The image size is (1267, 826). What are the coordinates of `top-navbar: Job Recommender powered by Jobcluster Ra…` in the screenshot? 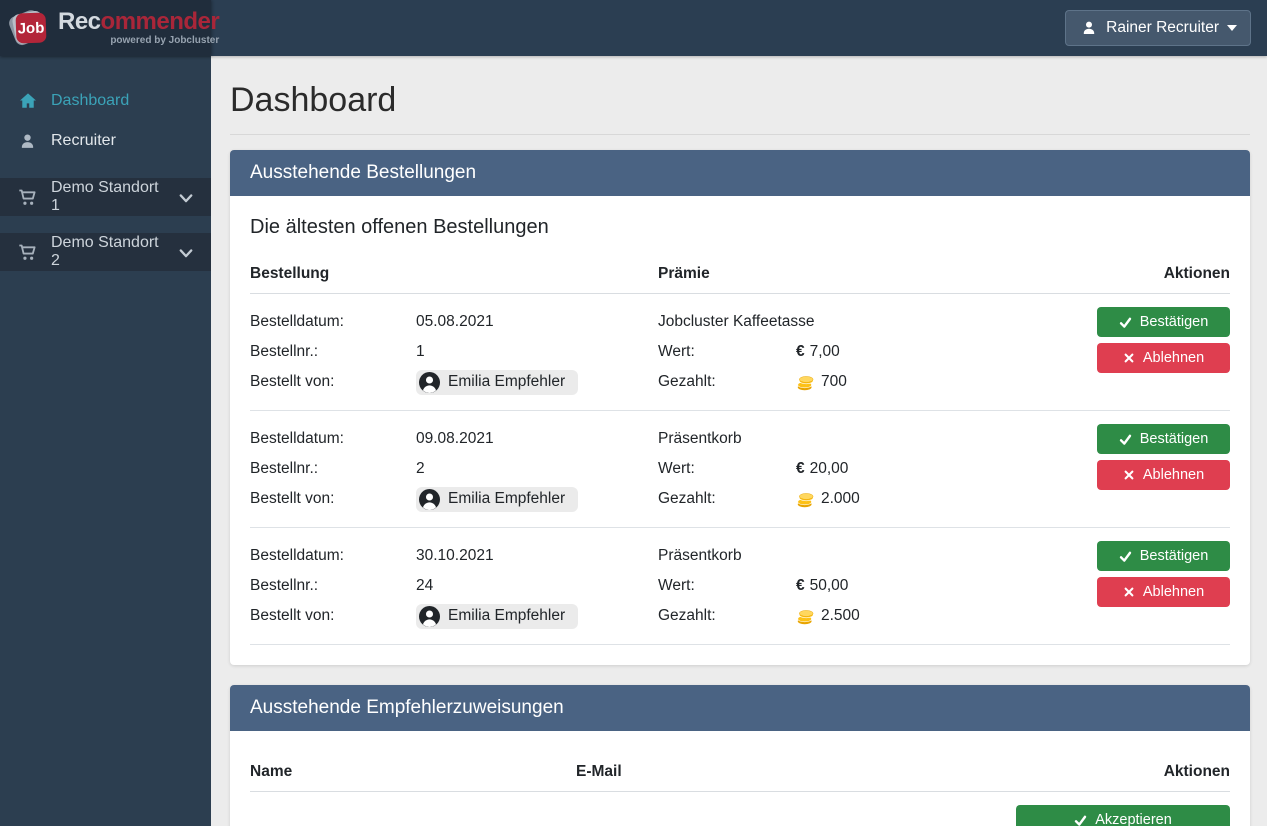 It's located at (633, 28).